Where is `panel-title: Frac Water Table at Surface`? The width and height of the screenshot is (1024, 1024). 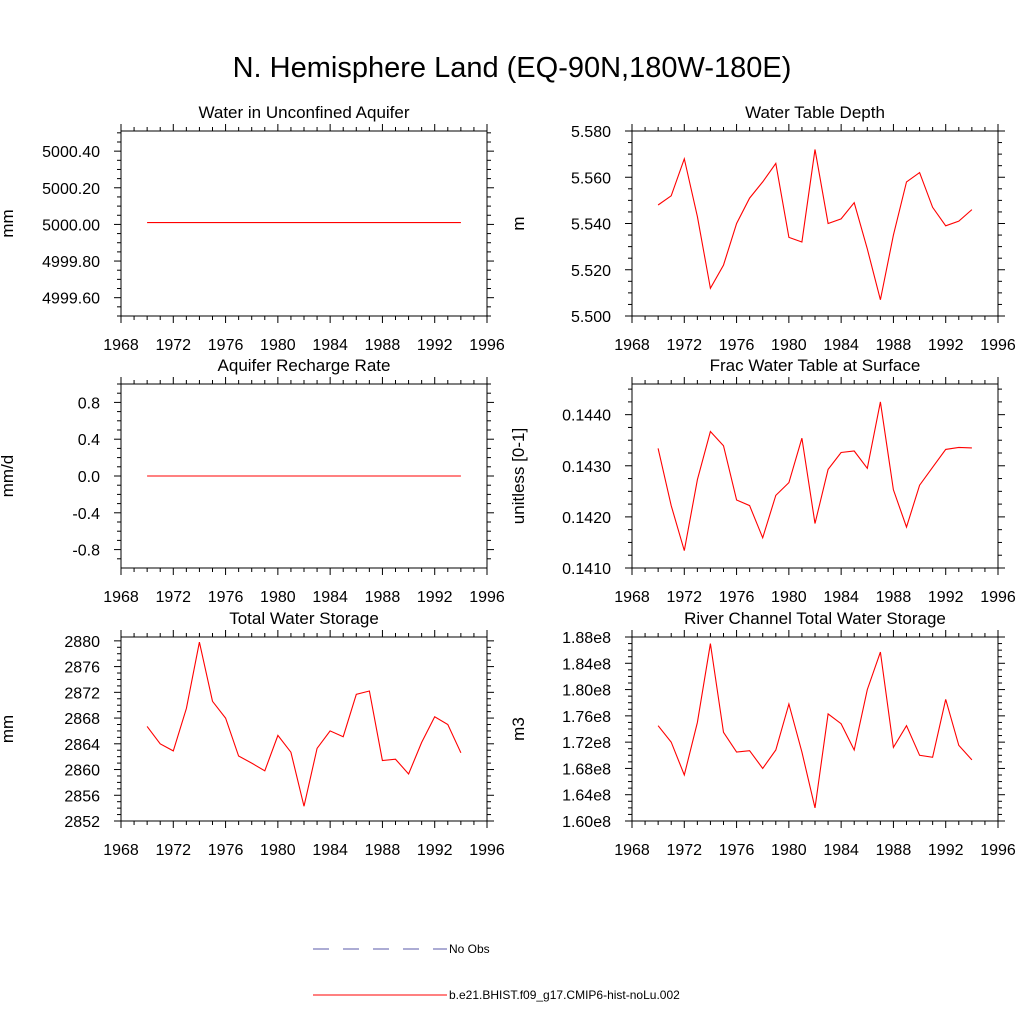 panel-title: Frac Water Table at Surface is located at coordinates (815, 365).